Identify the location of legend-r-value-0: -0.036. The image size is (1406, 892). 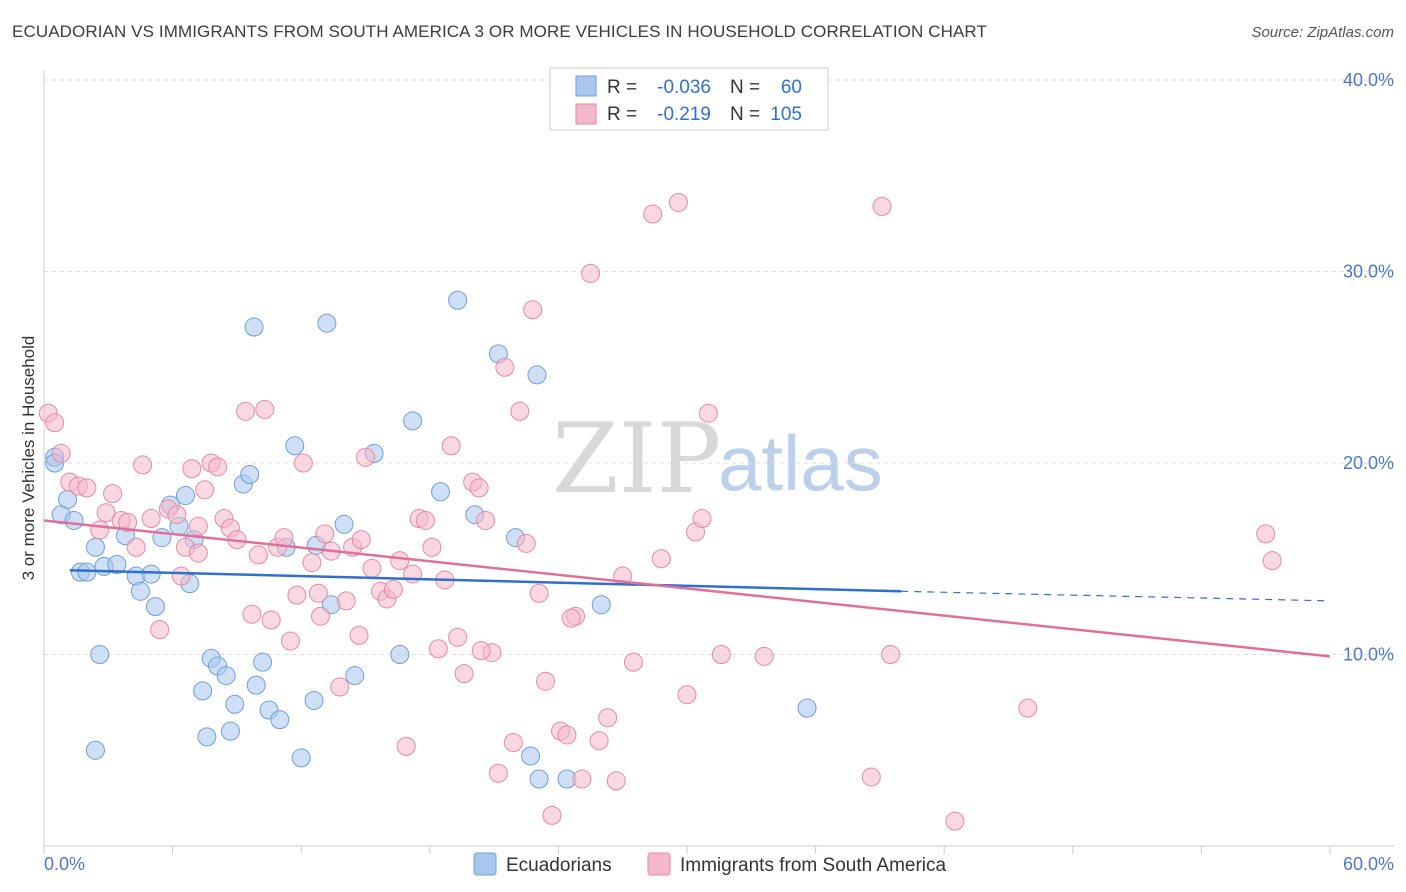
(684, 87).